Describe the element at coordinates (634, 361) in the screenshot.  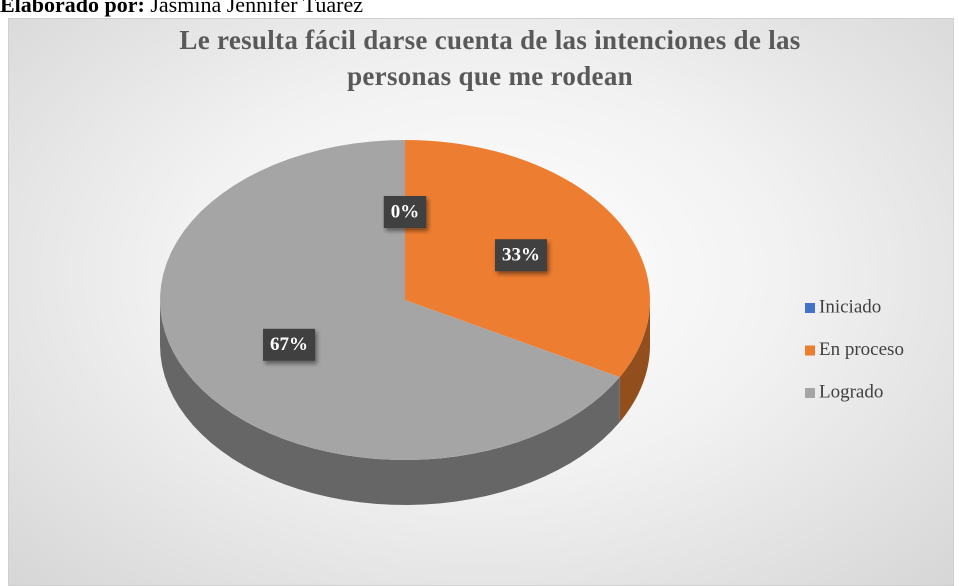
I see `pie-side` at that location.